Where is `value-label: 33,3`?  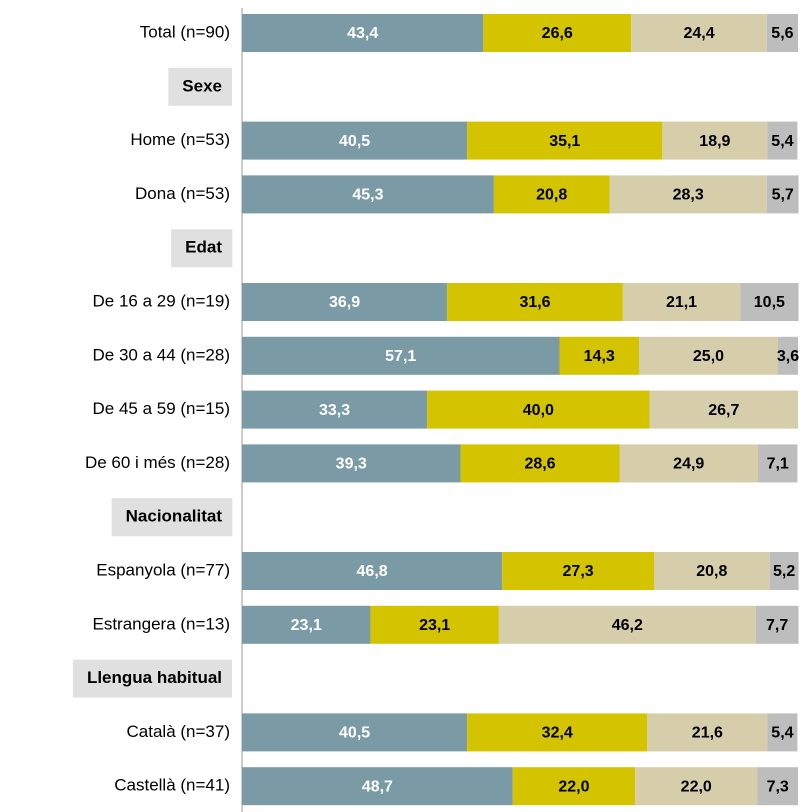
value-label: 33,3 is located at coordinates (334, 410).